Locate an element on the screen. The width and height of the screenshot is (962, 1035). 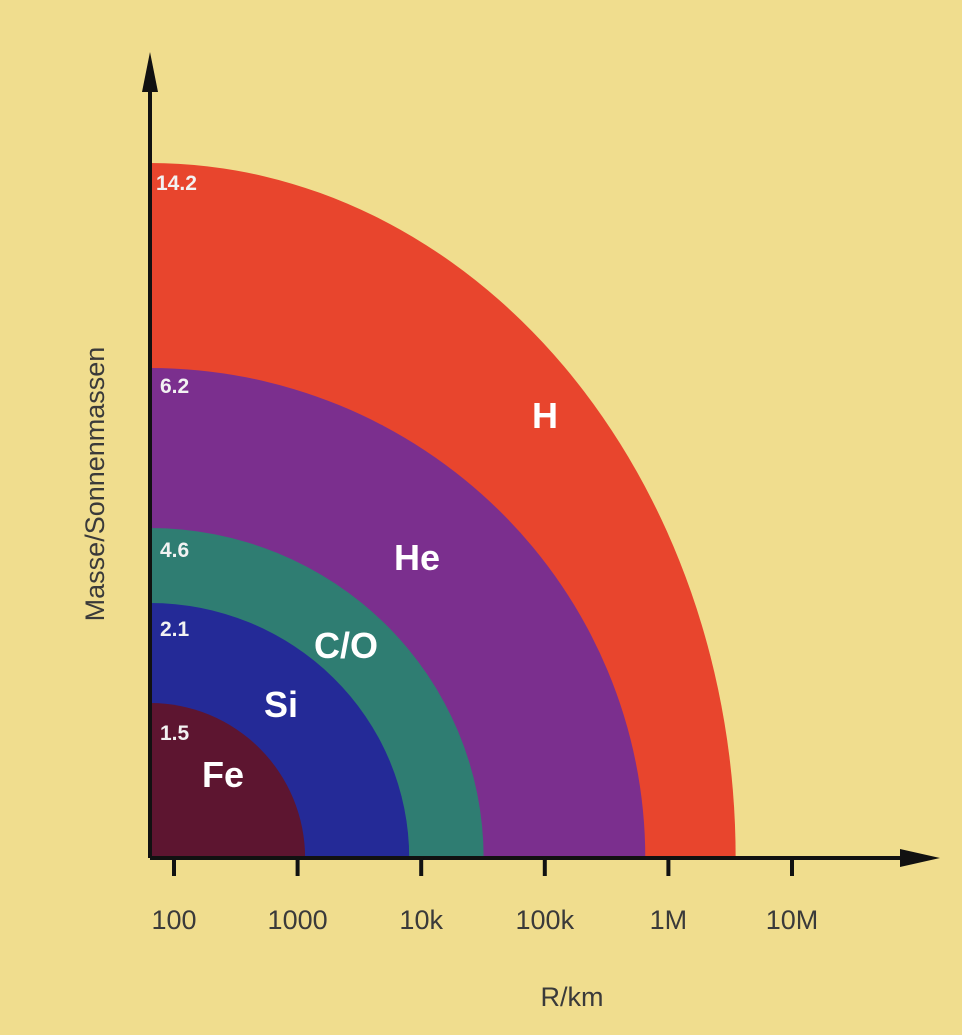
mass-label: 2.1 is located at coordinates (175, 629).